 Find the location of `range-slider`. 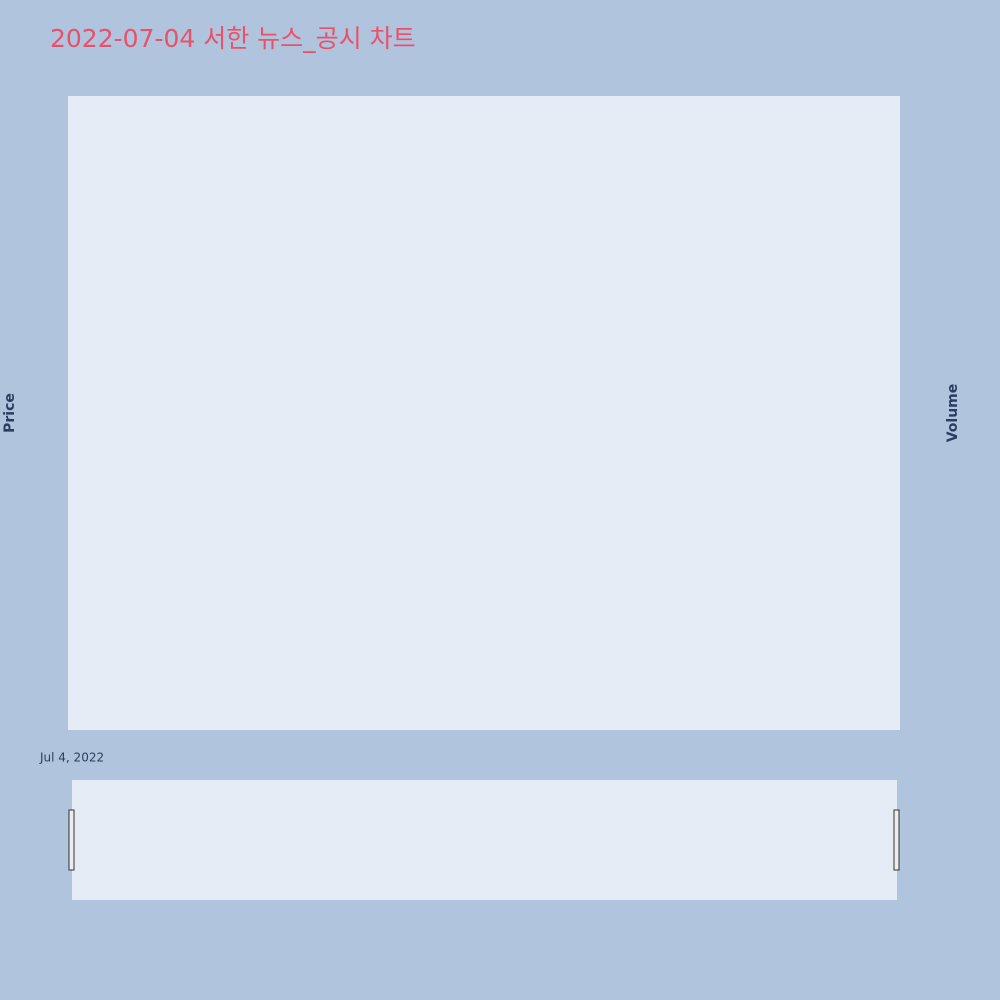

range-slider is located at coordinates (484, 840).